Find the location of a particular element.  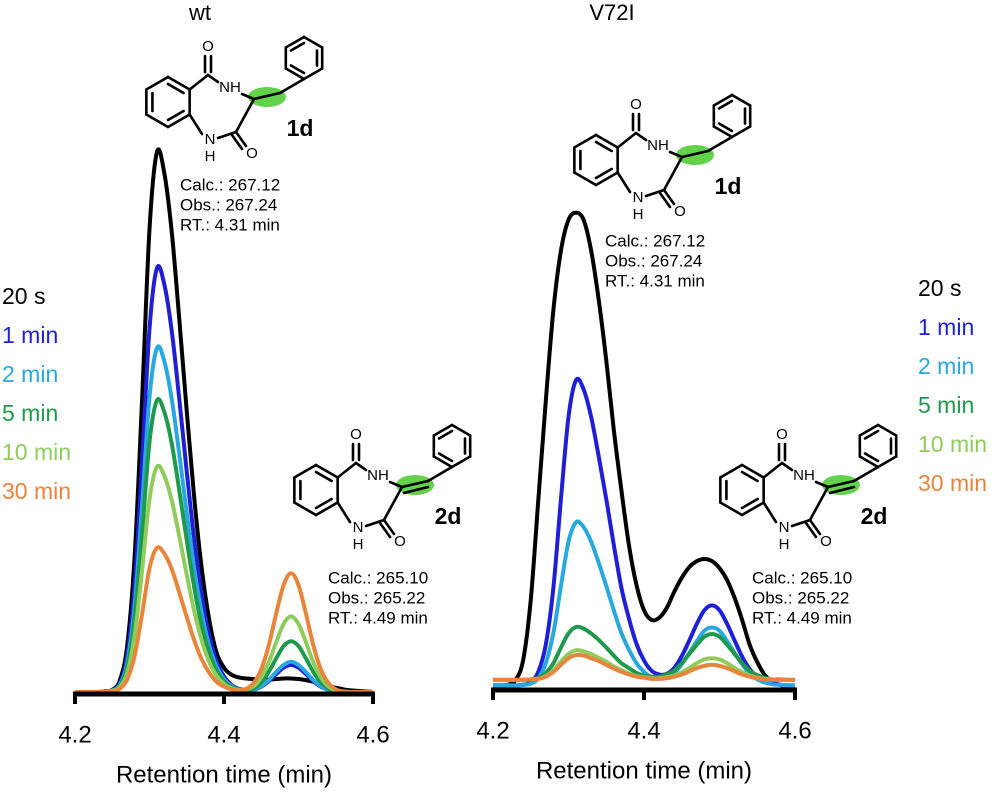

compound-label: 1d is located at coordinates (300, 128).